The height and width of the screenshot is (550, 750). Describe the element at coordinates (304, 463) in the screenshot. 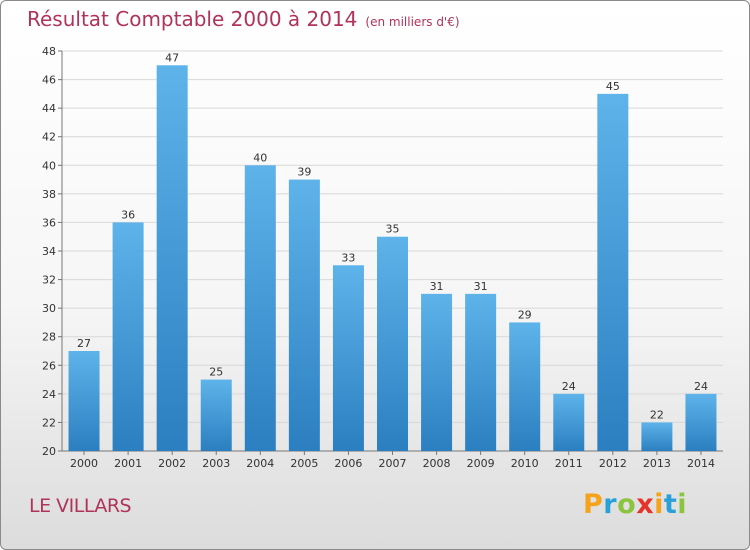

I see `x-tick-label: 2005` at that location.